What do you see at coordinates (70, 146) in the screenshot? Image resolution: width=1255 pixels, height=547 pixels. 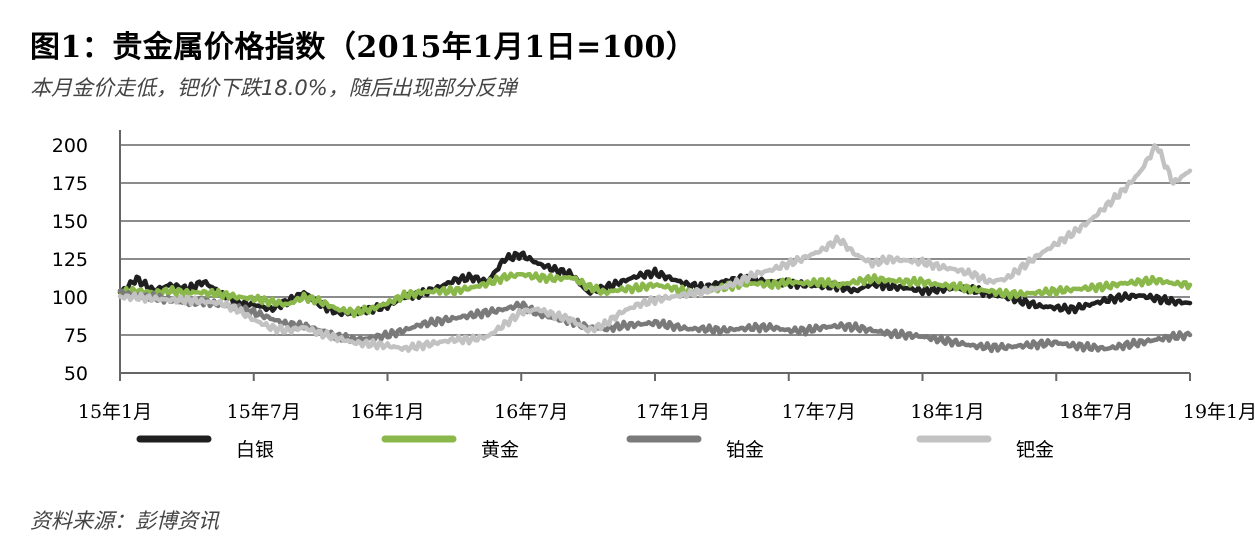 I see `y-tick-label: 200` at bounding box center [70, 146].